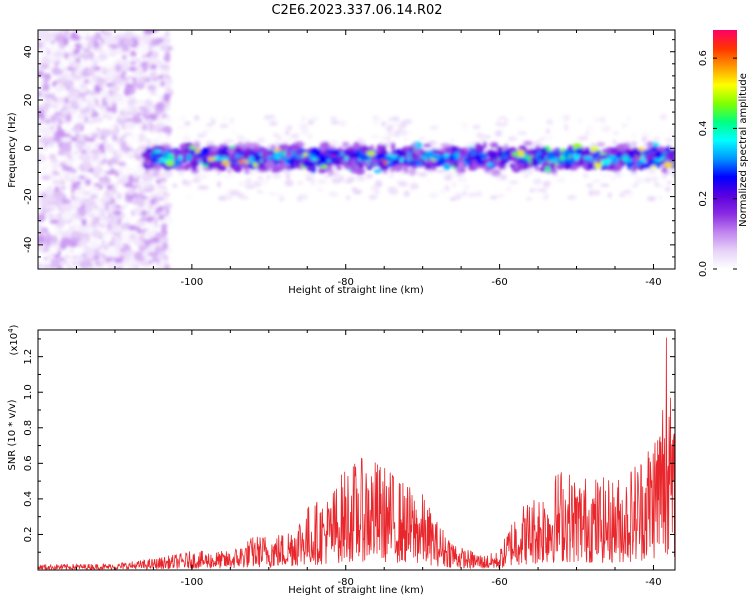  I want to click on y-tick-label: 0.4, so click(28, 499).